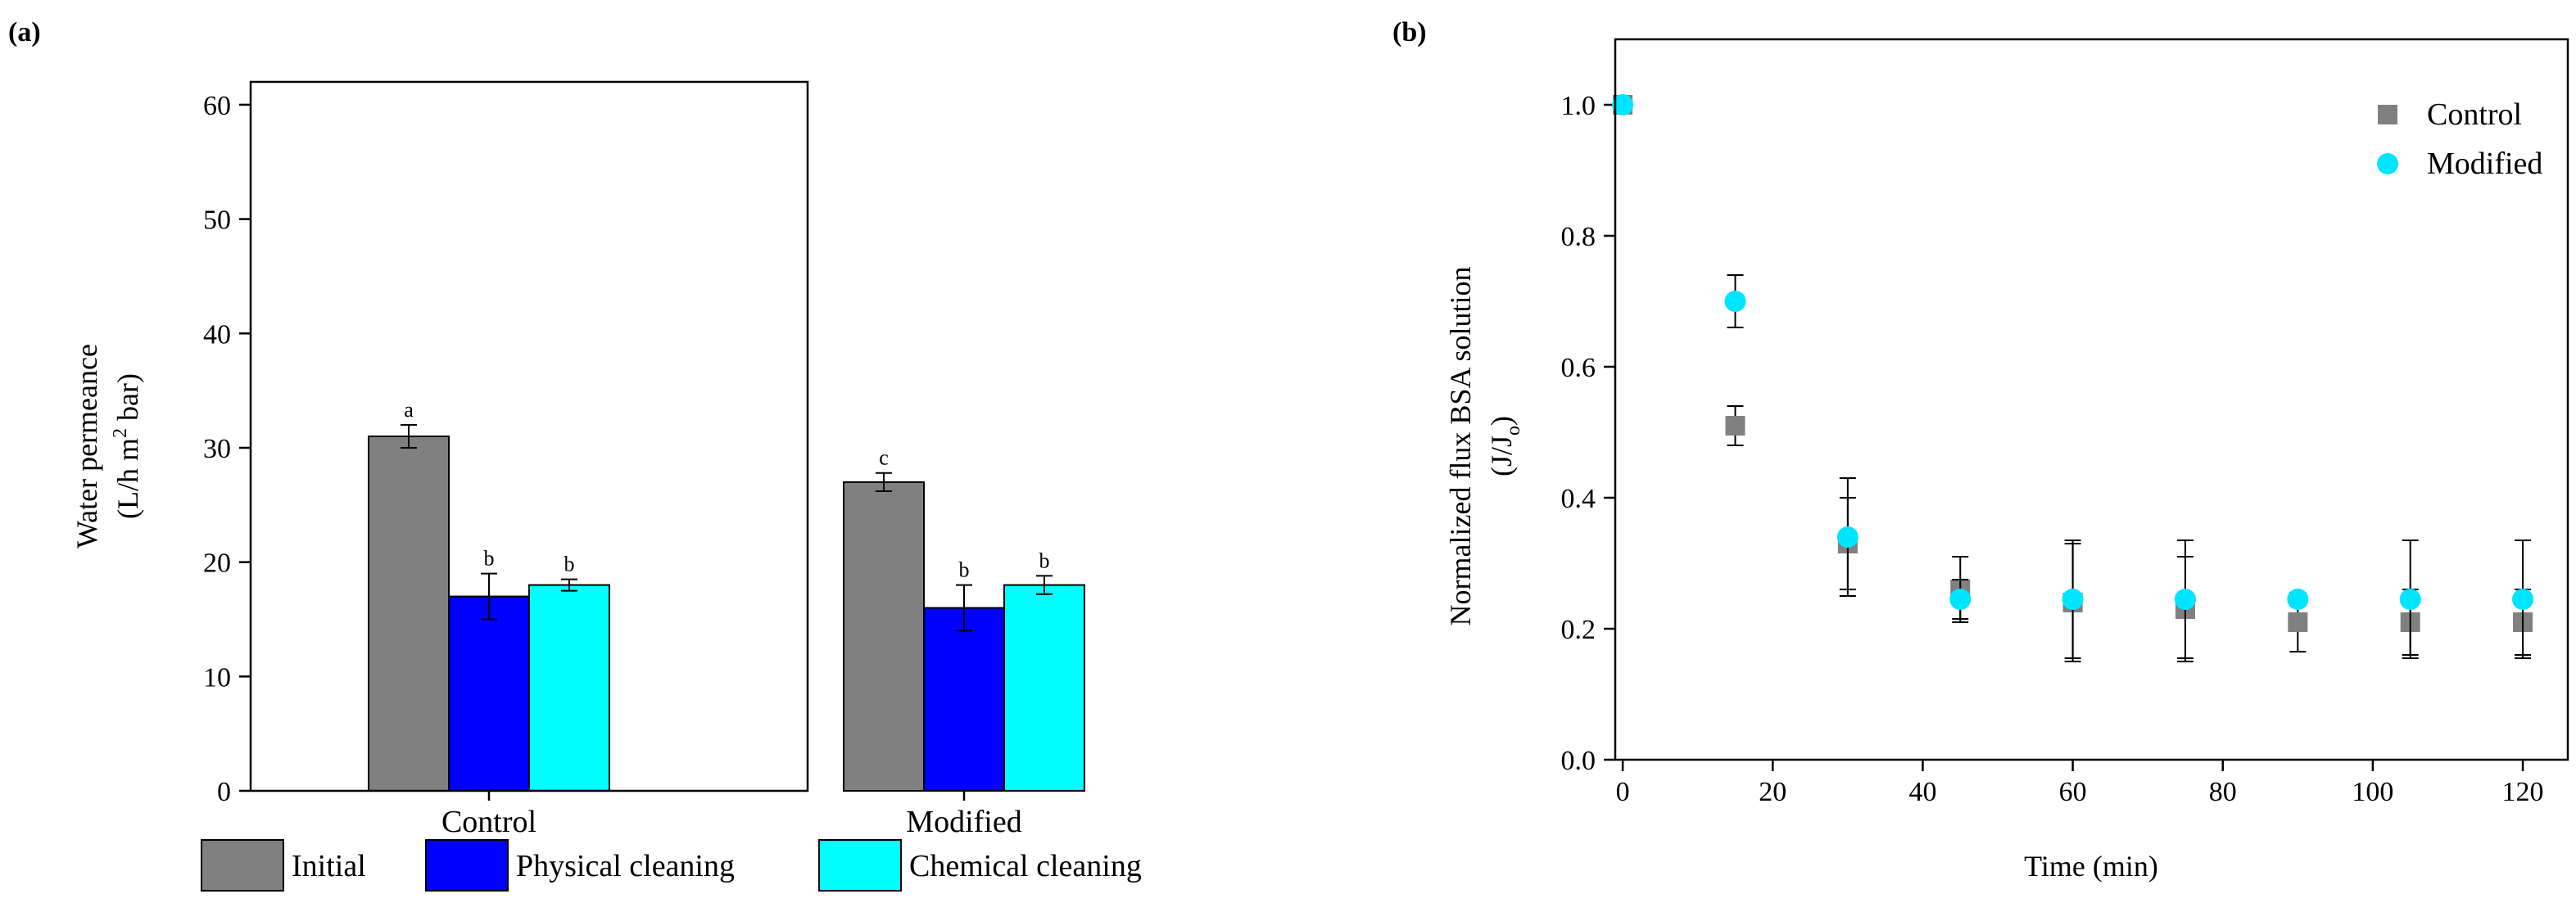 The image size is (2576, 912). What do you see at coordinates (2073, 792) in the screenshot?
I see `panel-b-xtick-label: 60` at bounding box center [2073, 792].